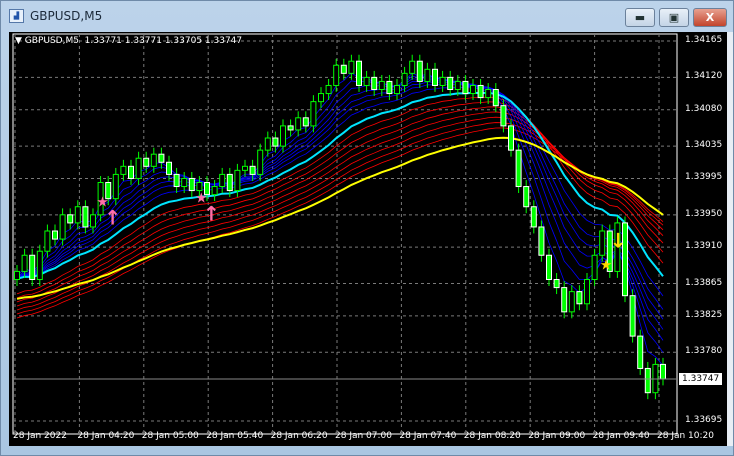 This screenshot has width=734, height=456. I want to click on time-tick: 28 Jan 10:20, so click(685, 436).